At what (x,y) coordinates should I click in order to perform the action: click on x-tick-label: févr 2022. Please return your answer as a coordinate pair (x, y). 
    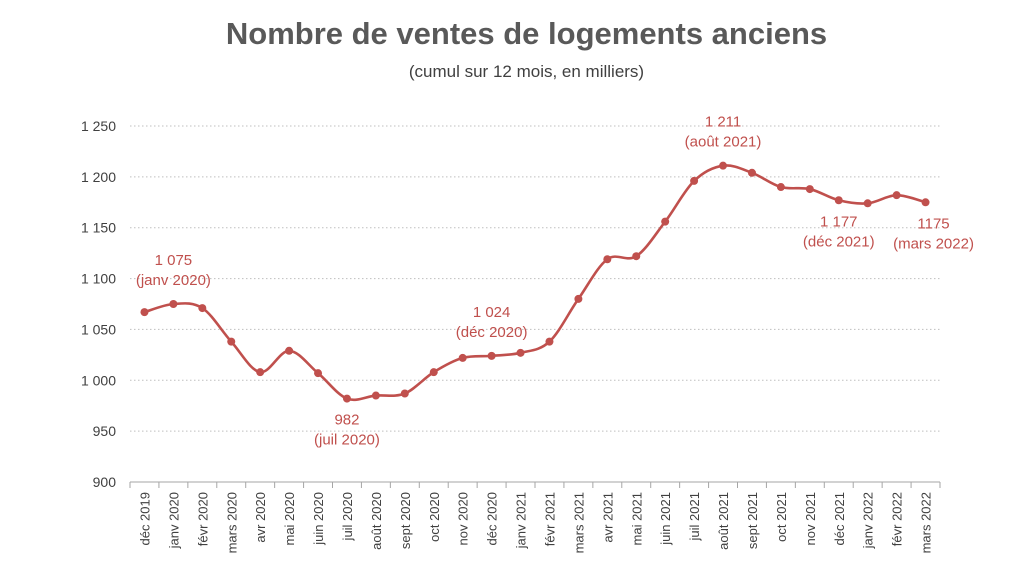
    Looking at the image, I should click on (897, 519).